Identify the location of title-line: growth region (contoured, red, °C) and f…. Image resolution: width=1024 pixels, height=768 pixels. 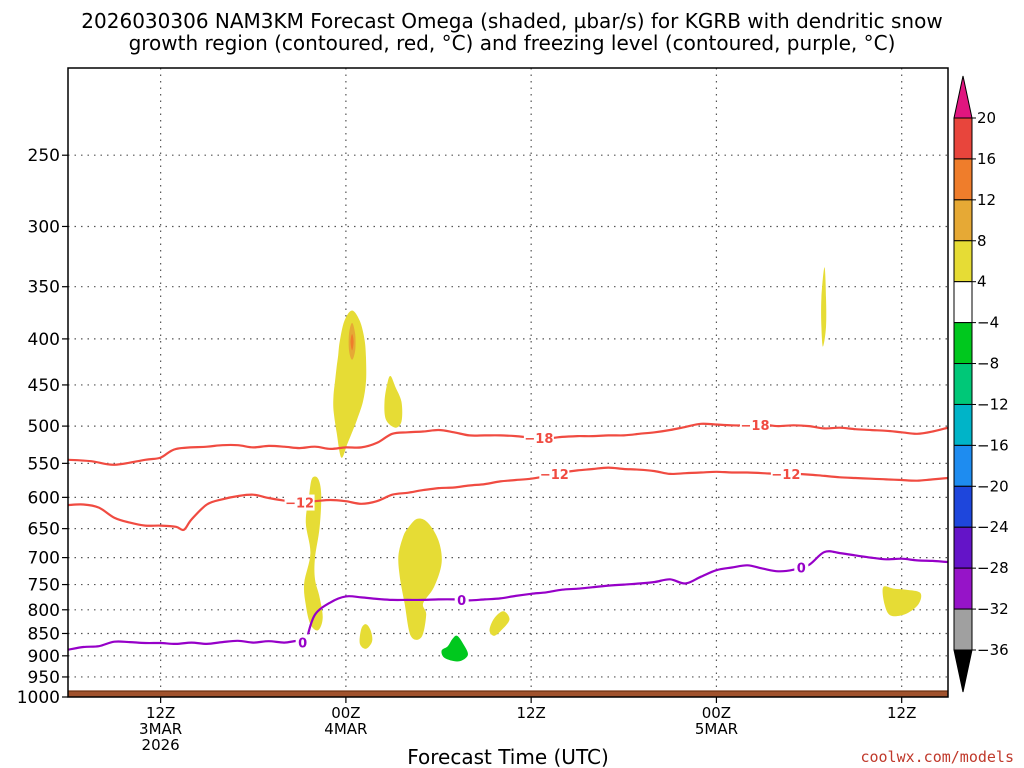
(512, 43).